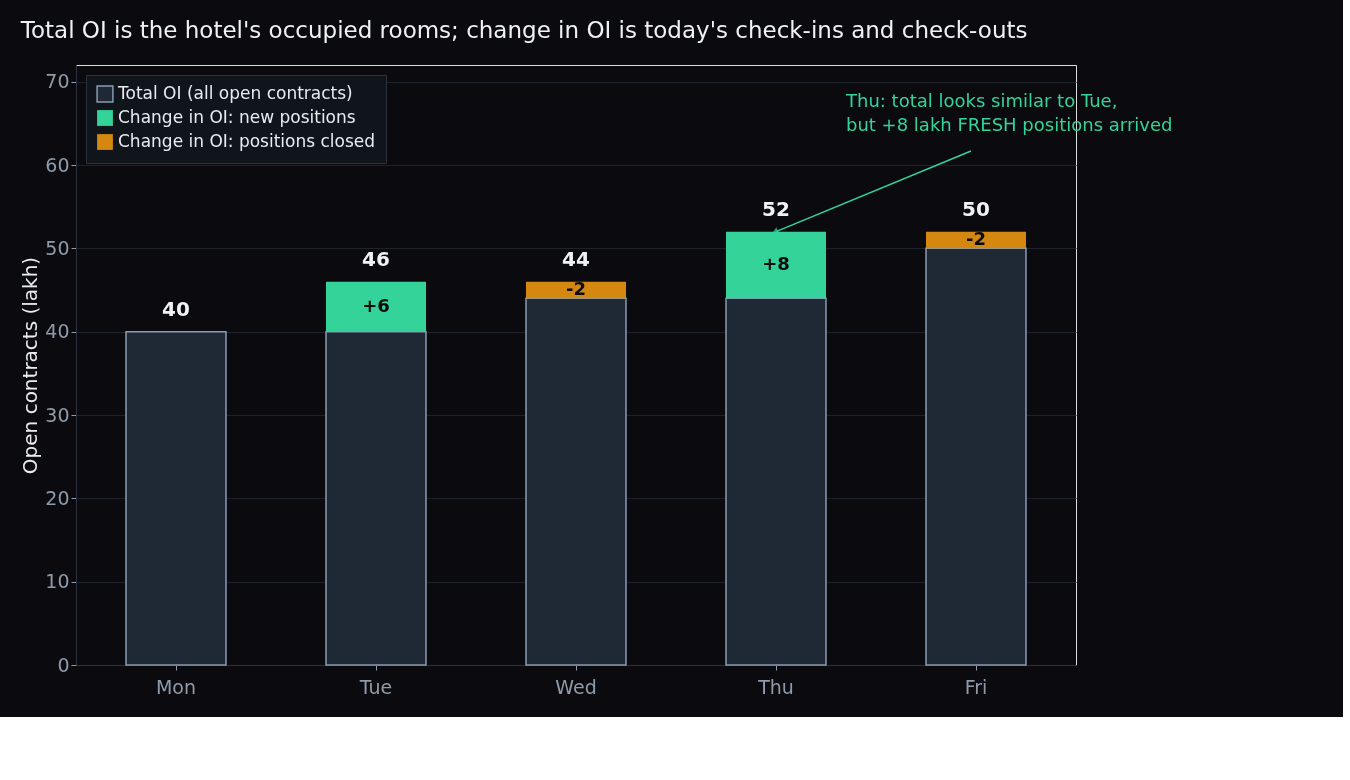 Image resolution: width=1350 pixels, height=780 pixels. What do you see at coordinates (57, 81) in the screenshot?
I see `y-tick-label: 70` at bounding box center [57, 81].